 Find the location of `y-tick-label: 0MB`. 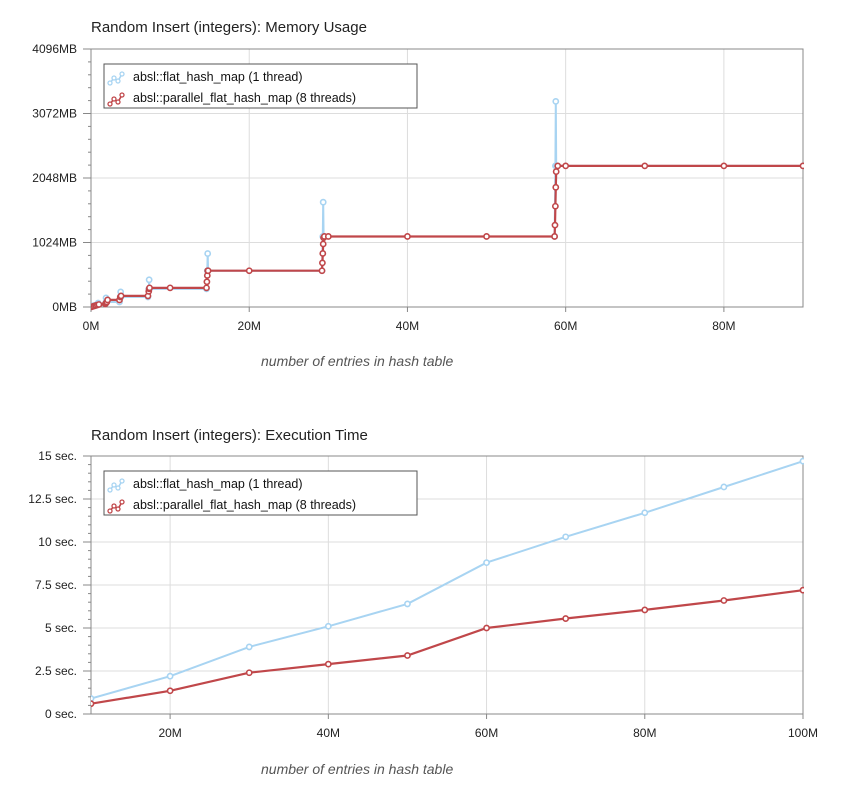

y-tick-label: 0MB is located at coordinates (64, 307).